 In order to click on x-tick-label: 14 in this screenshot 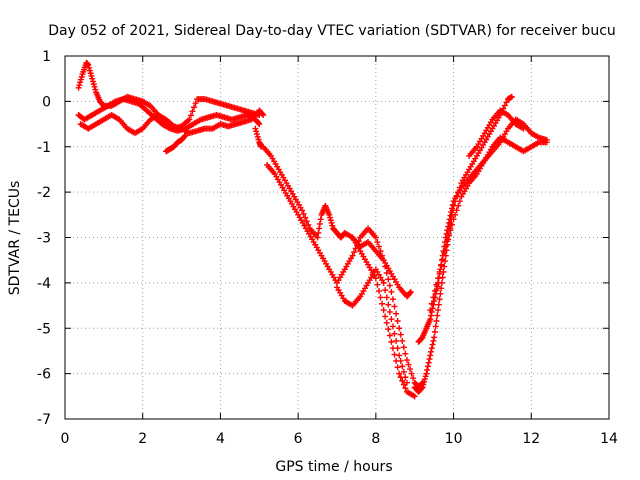, I will do `click(609, 439)`.